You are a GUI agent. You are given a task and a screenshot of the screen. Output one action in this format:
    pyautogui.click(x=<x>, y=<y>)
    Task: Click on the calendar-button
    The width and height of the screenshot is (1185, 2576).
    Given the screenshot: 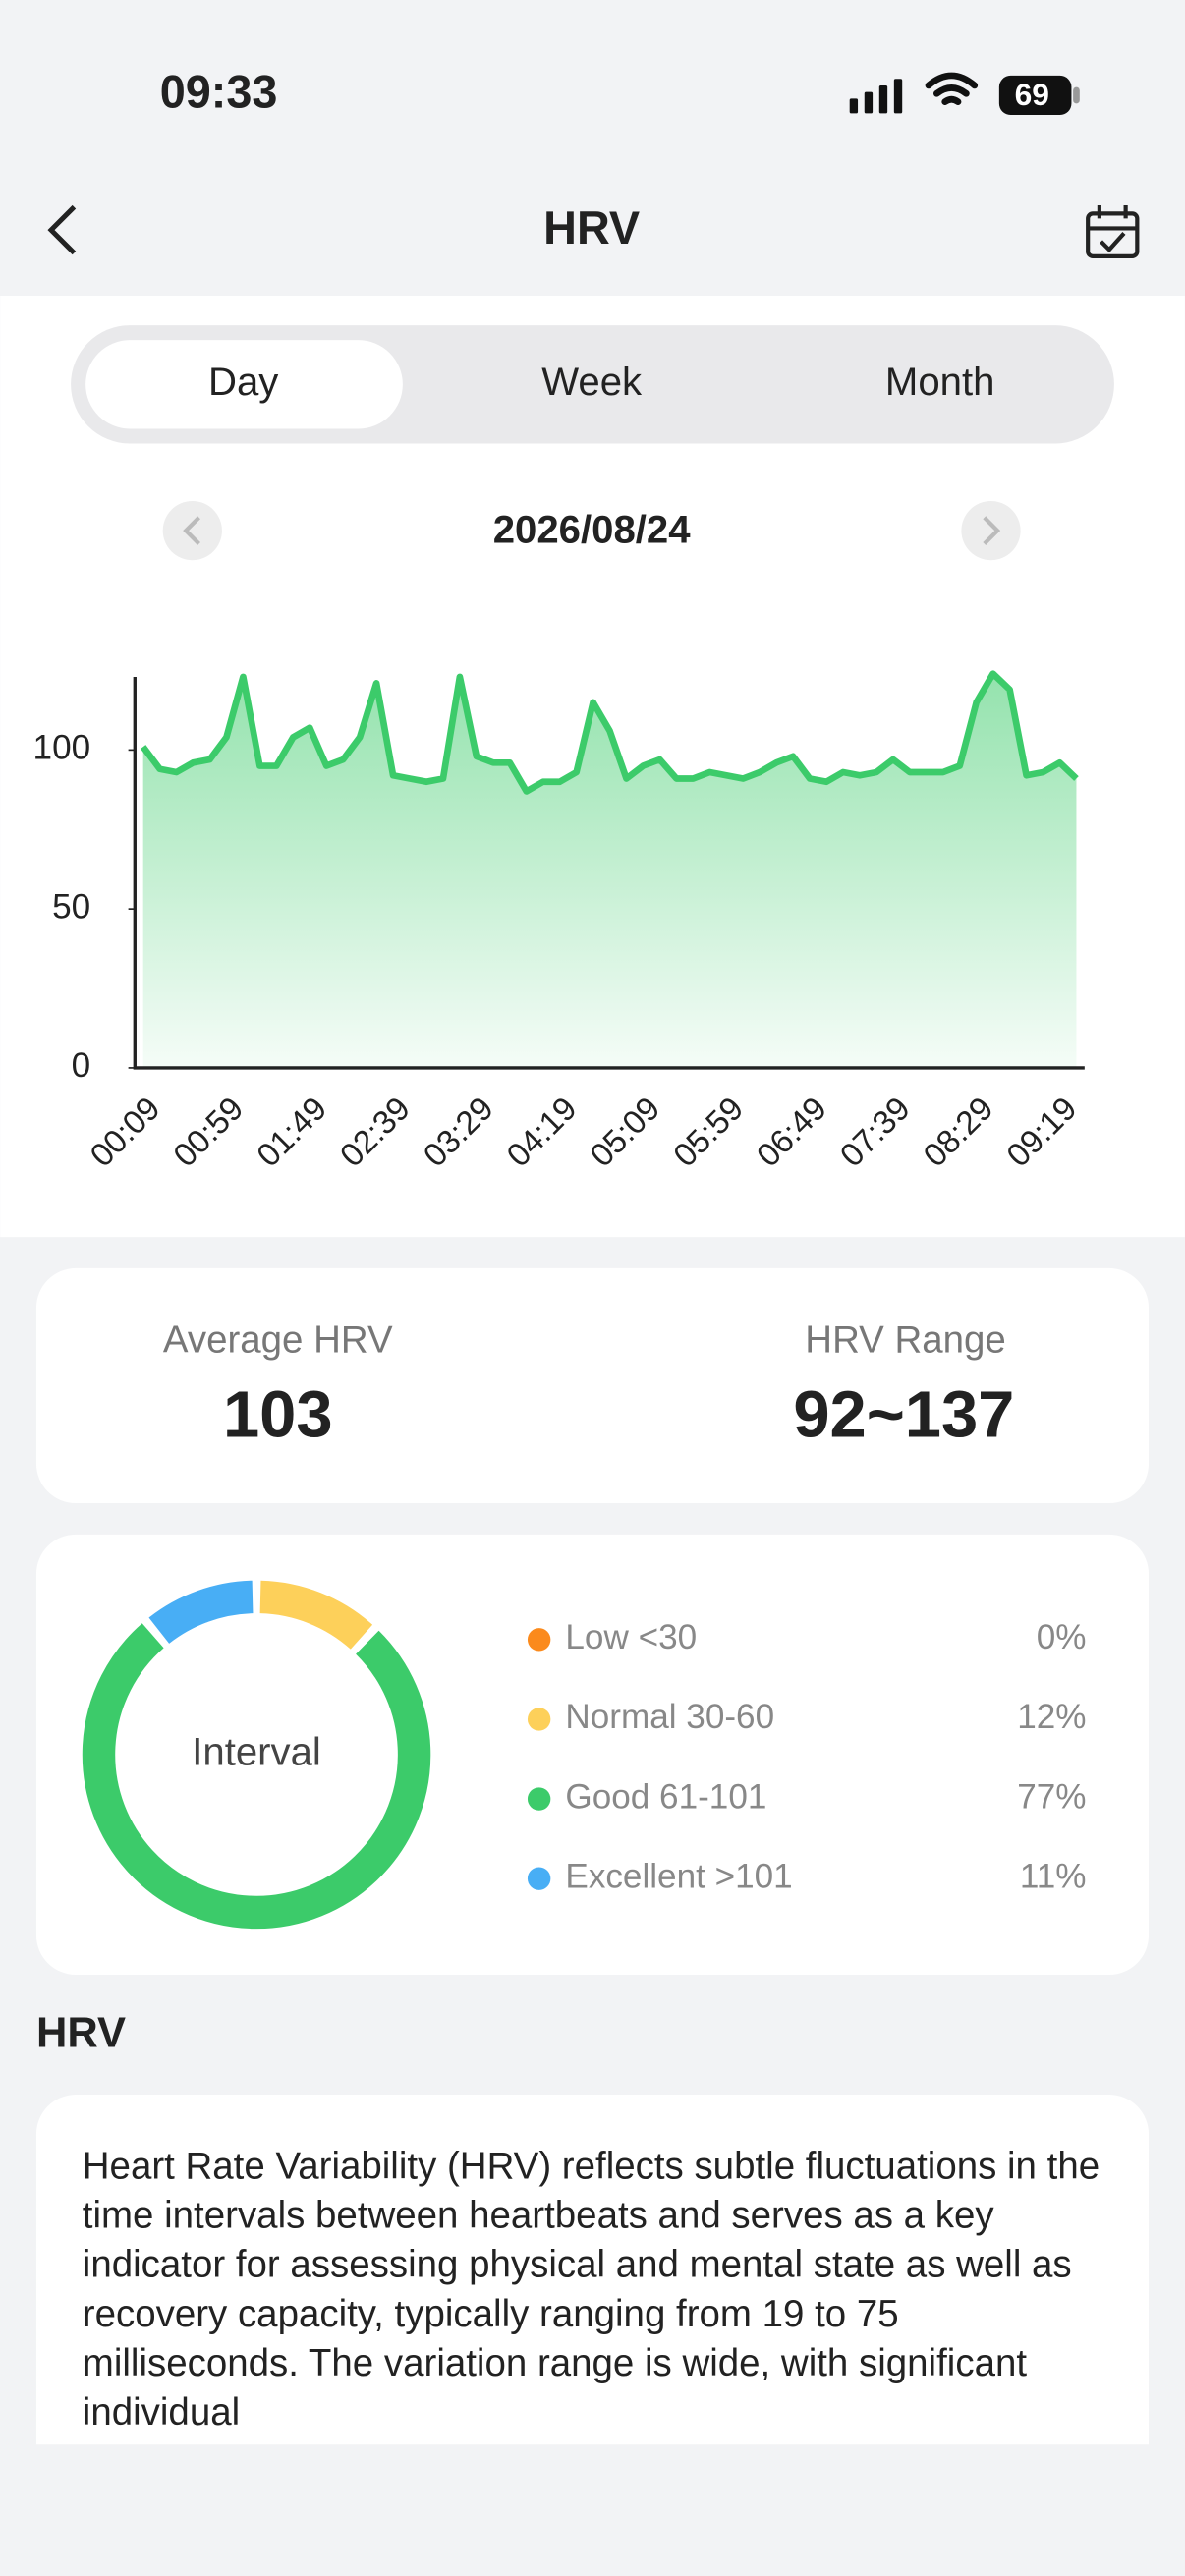 What is the action you would take?
    pyautogui.click(x=1113, y=231)
    